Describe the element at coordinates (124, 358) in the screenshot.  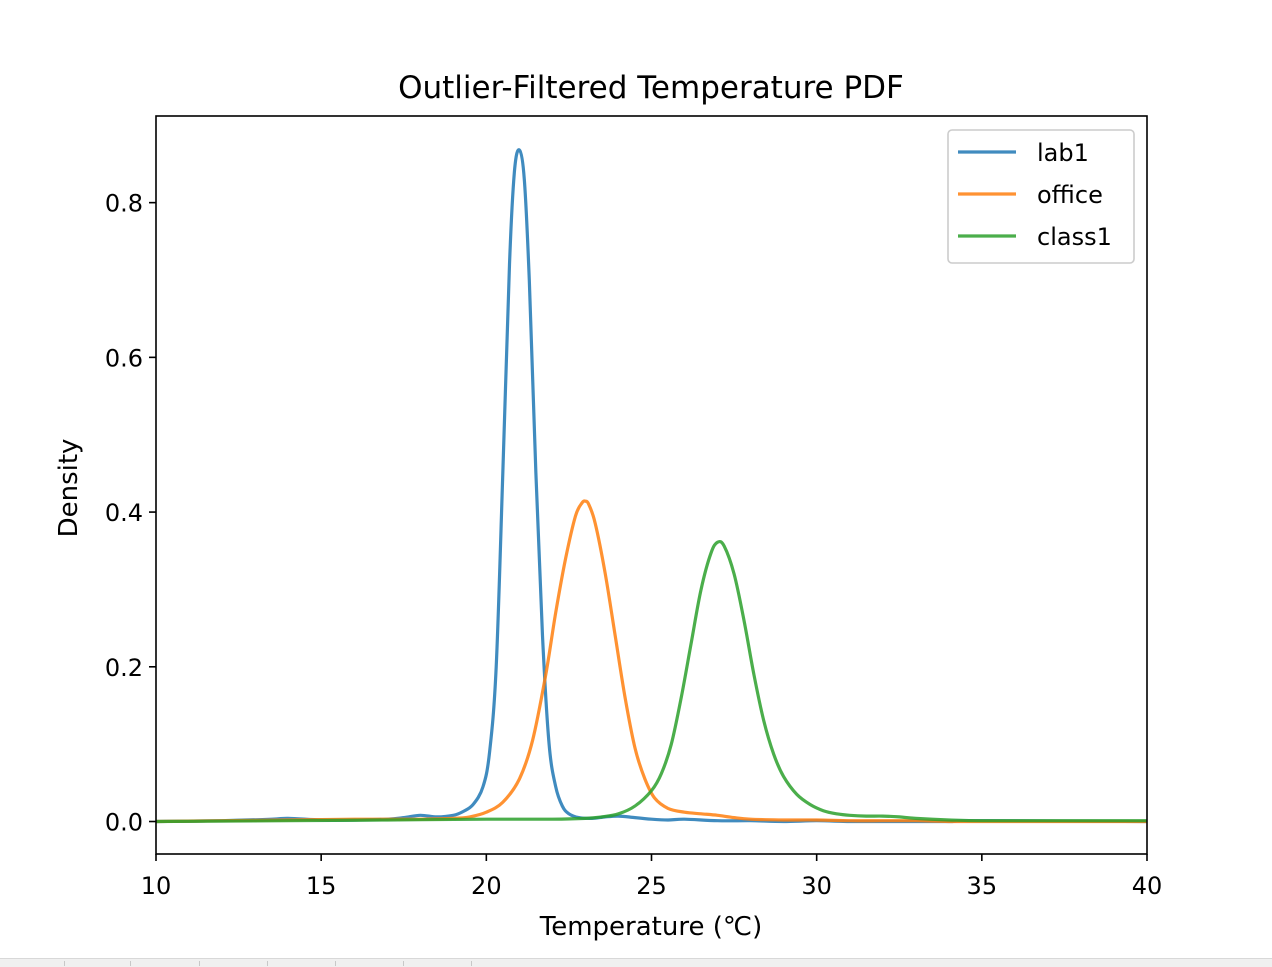
I see `y-tick-label: 0.6` at that location.